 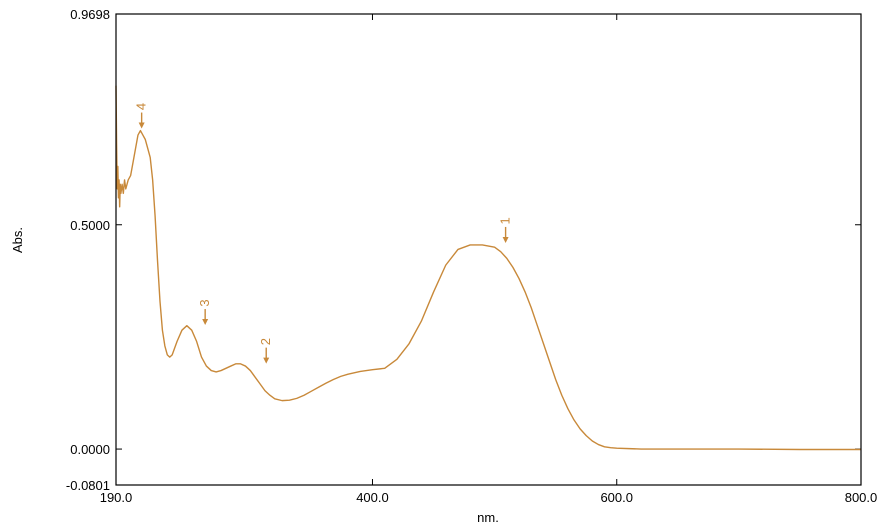 I want to click on peak-label: 2, so click(x=265, y=341).